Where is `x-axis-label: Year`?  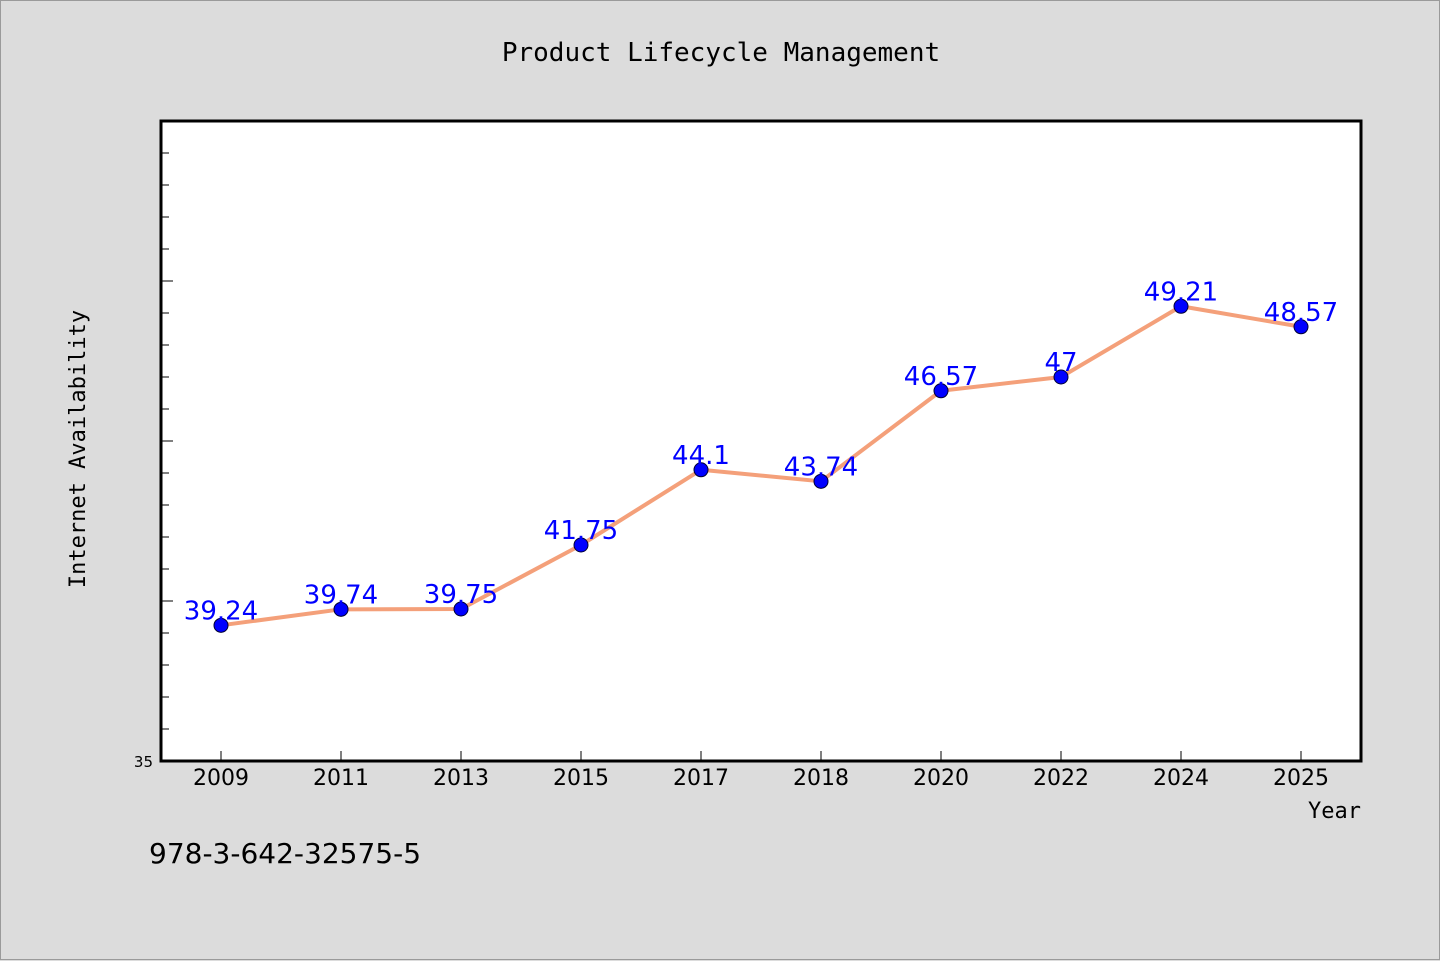 x-axis-label: Year is located at coordinates (1334, 811).